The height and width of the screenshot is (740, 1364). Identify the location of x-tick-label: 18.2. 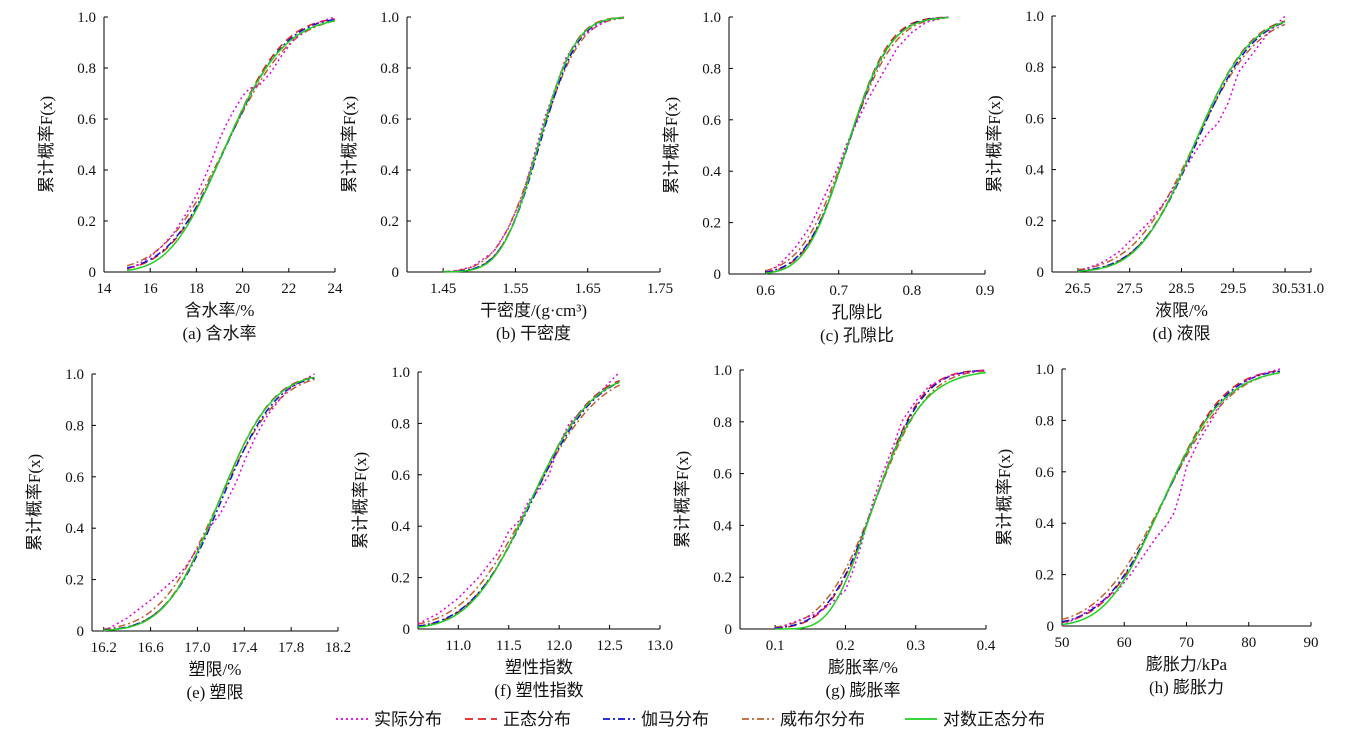
(338, 648).